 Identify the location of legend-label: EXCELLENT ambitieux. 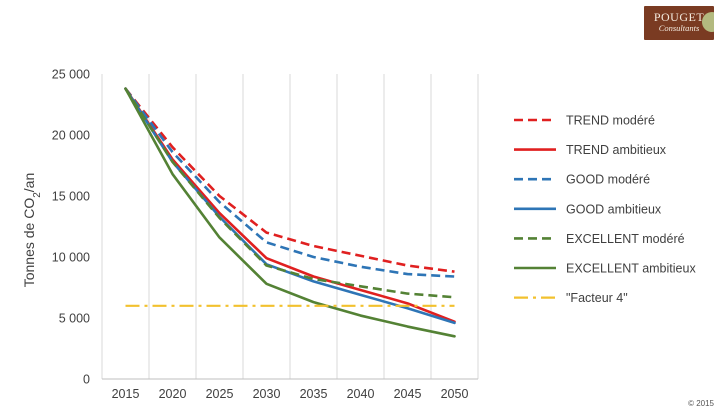
(631, 269).